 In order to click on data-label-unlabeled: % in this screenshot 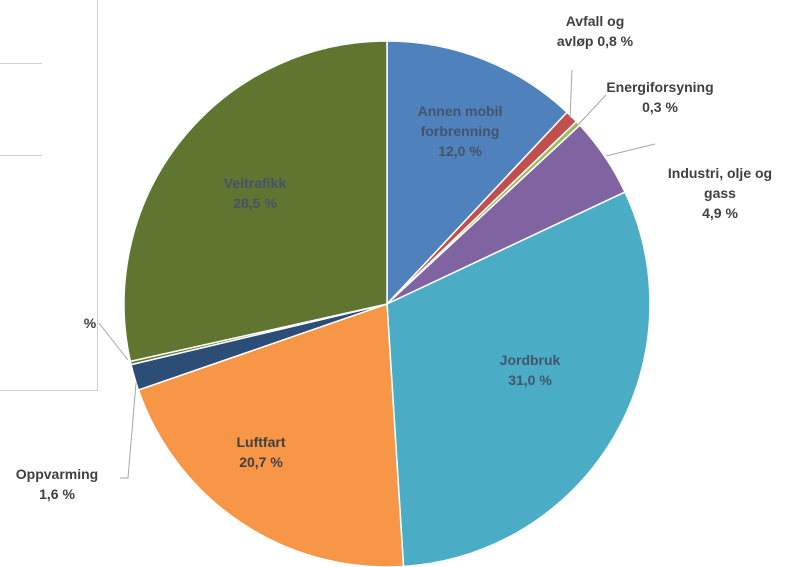, I will do `click(90, 323)`.